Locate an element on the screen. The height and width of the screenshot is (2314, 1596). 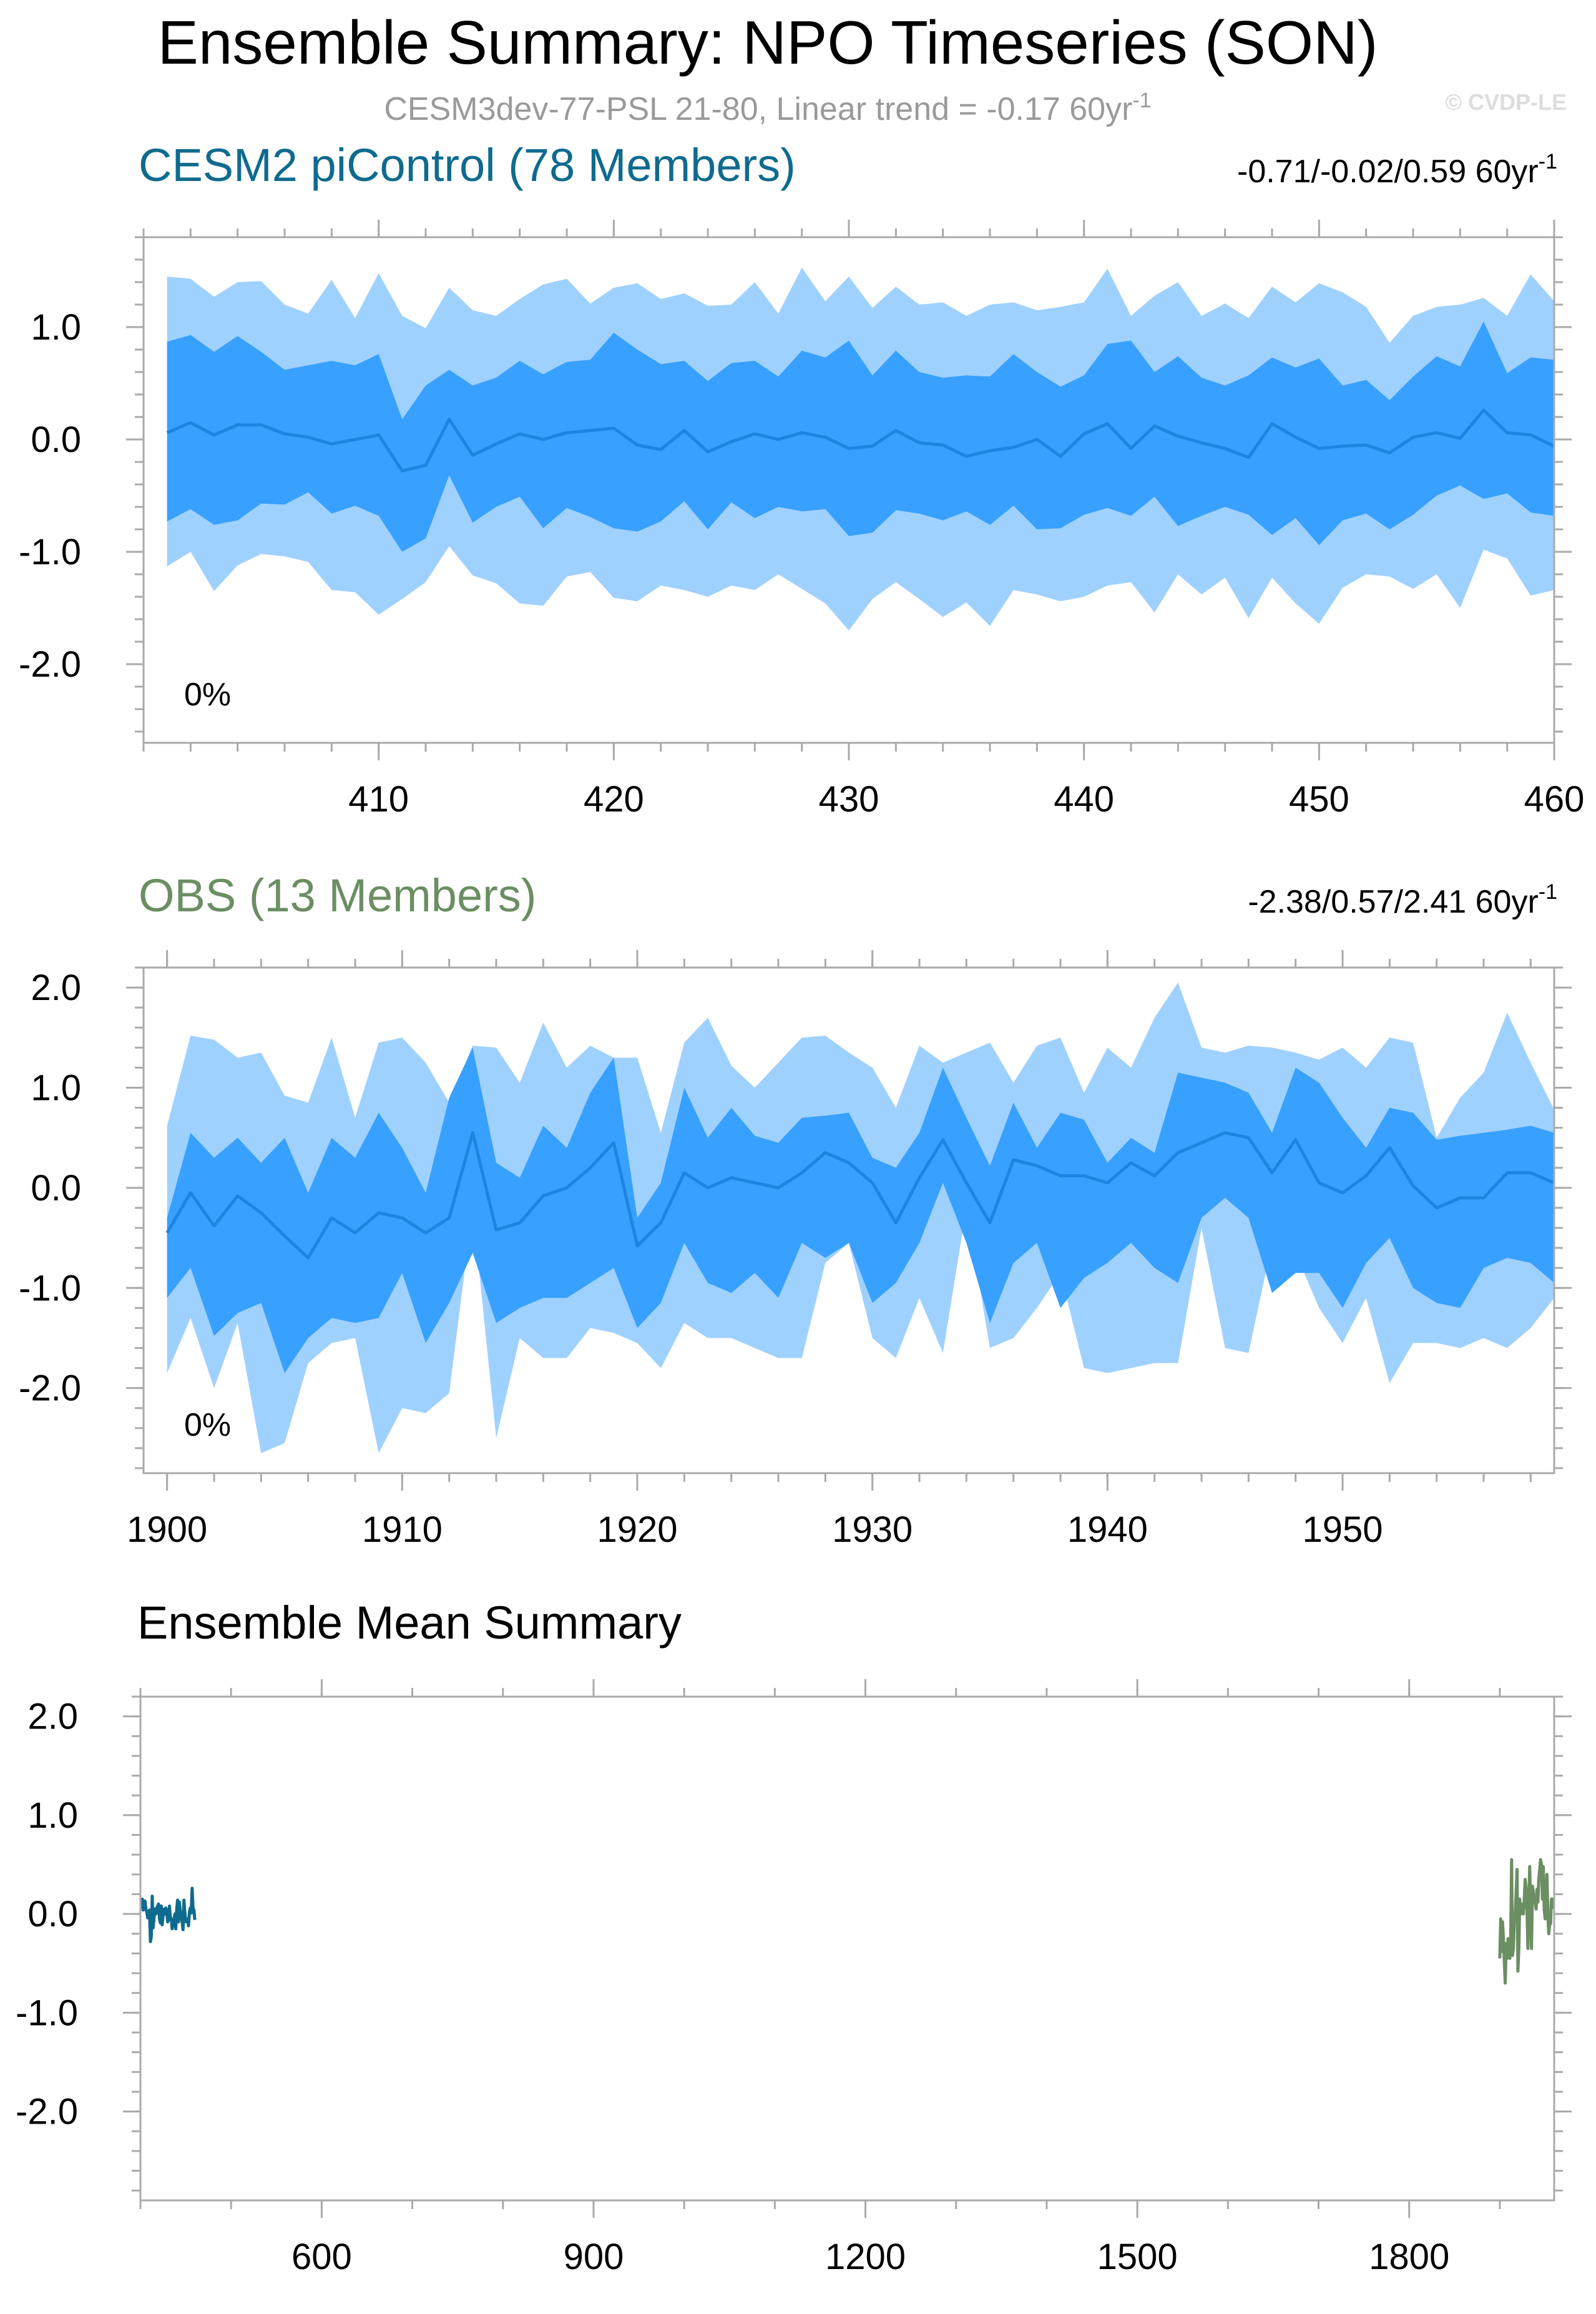
cesm2-x-tick-label: 410 is located at coordinates (378, 799).